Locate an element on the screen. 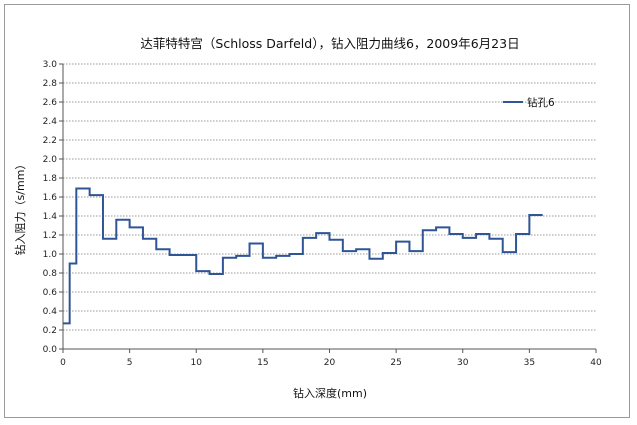 The height and width of the screenshot is (425, 637). x-tick-label: 25 is located at coordinates (395, 363).